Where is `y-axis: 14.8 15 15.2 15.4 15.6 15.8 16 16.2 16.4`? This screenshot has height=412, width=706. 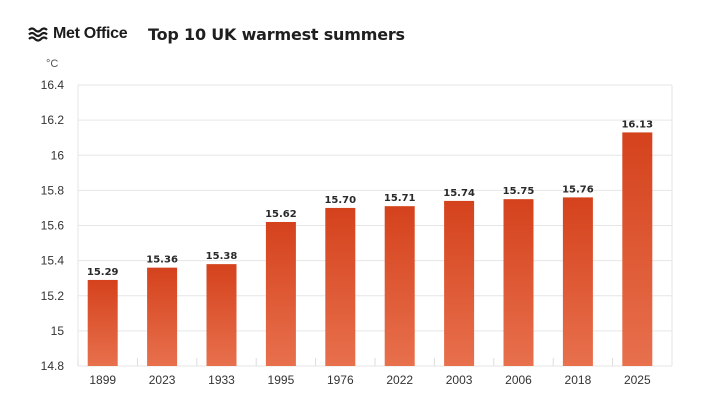 y-axis: 14.8 15 15.2 15.4 15.6 15.8 16 16.2 16.4 is located at coordinates (53, 225).